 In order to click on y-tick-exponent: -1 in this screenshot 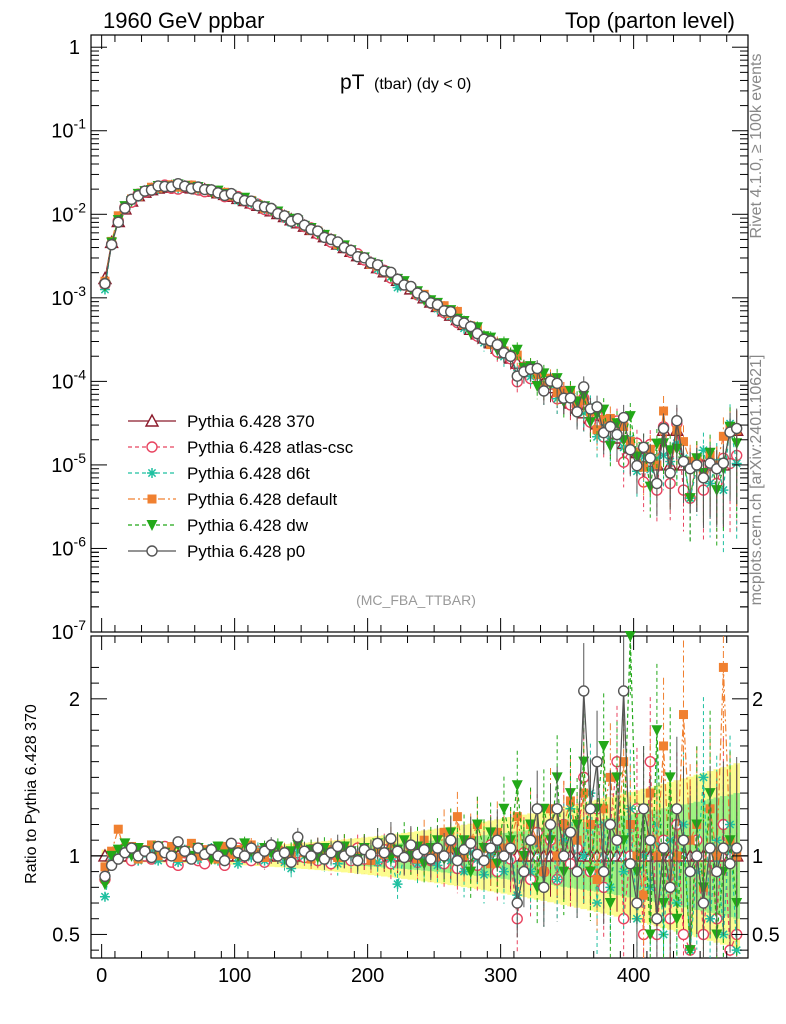, I will do `click(80, 124)`.